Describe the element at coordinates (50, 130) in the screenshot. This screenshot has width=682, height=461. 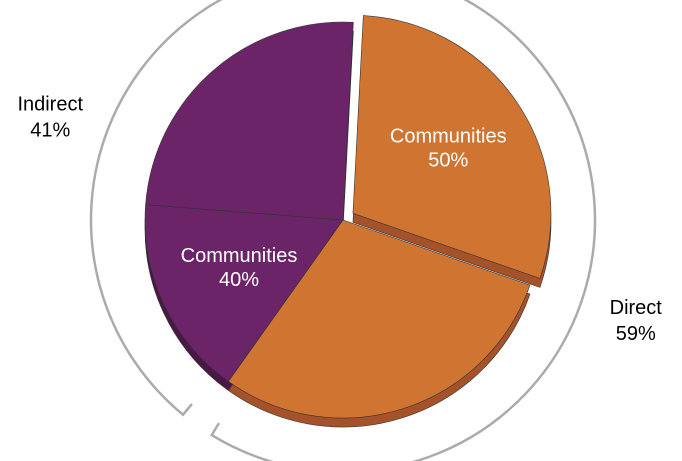
I see `group-value-label: 41%` at that location.